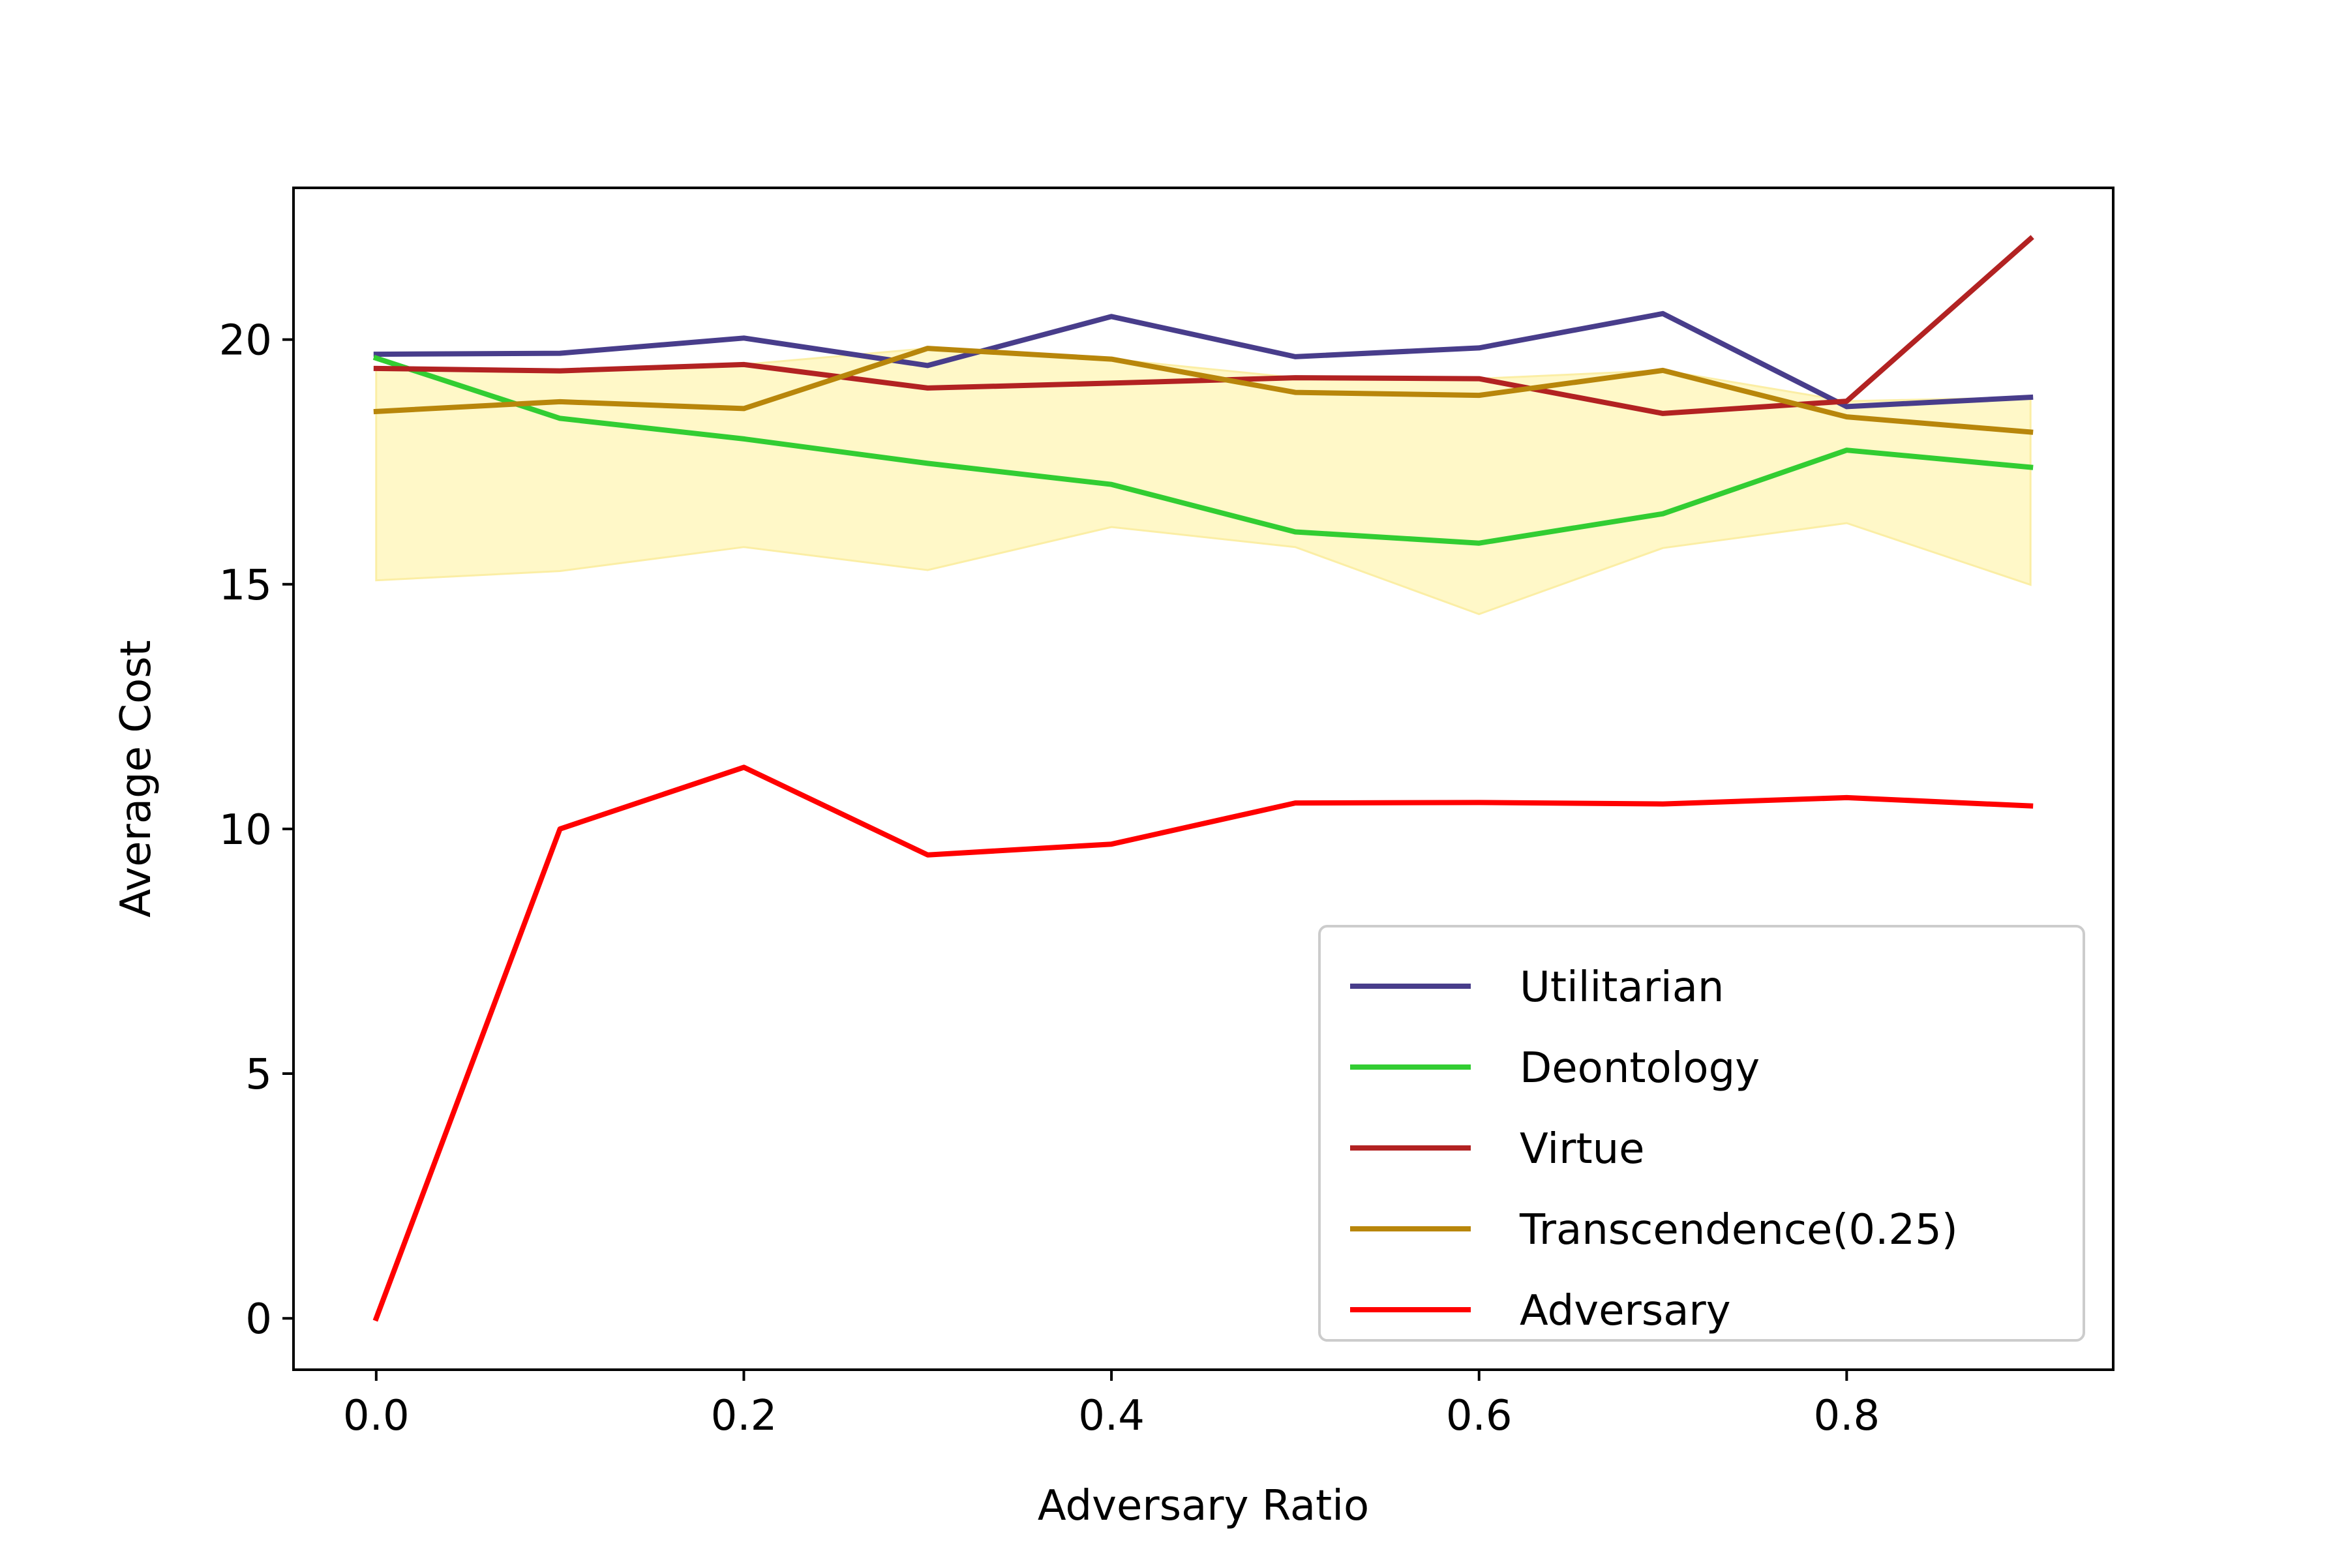 Image resolution: width=2348 pixels, height=1568 pixels. Describe the element at coordinates (1204, 1506) in the screenshot. I see `x-axis-label: Adversary Ratio` at that location.